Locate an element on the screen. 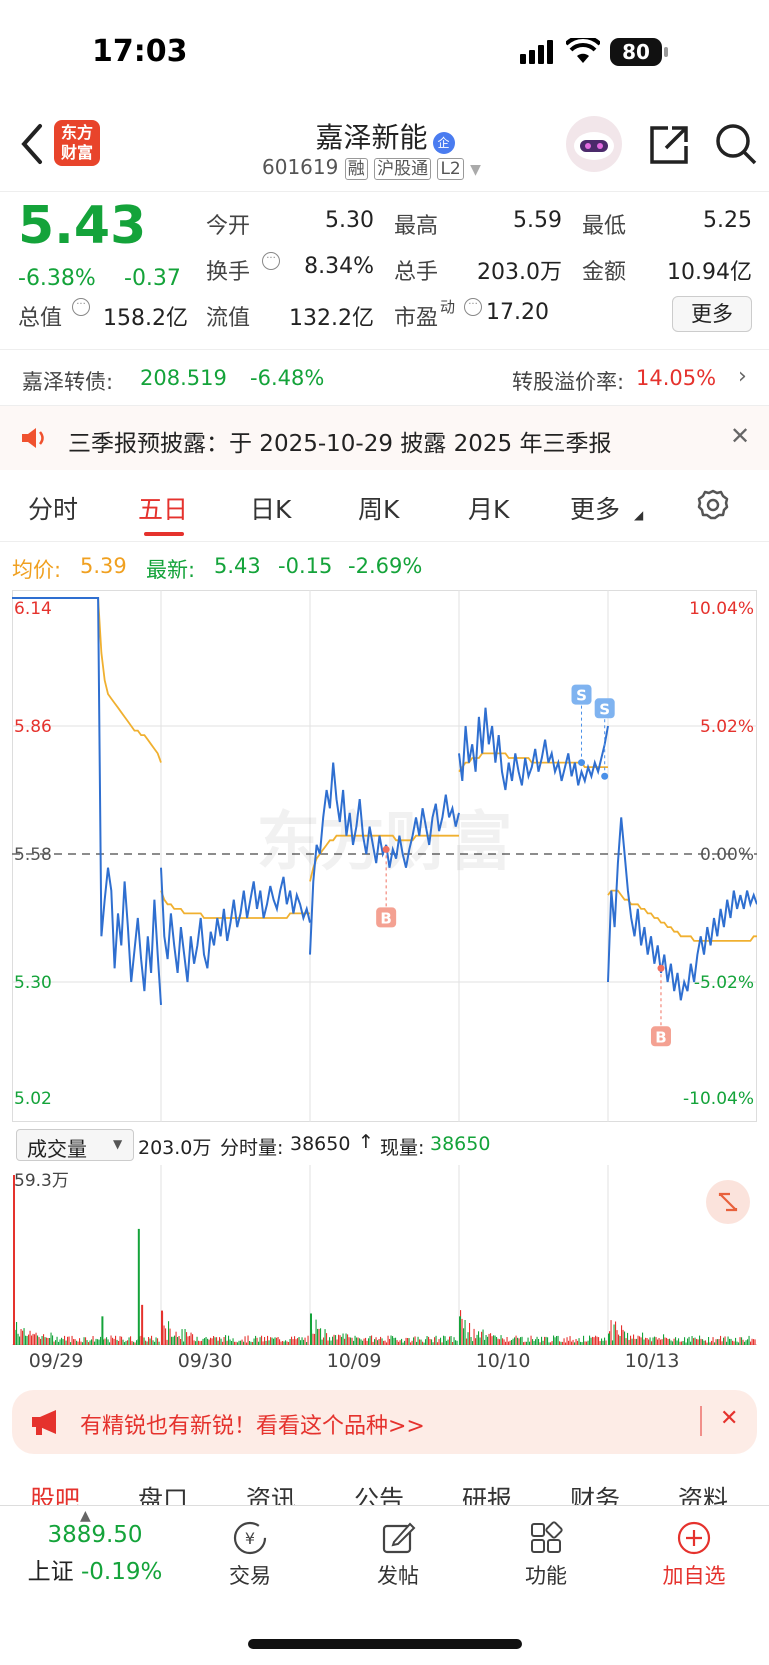  marker-dot is located at coordinates (582, 763).